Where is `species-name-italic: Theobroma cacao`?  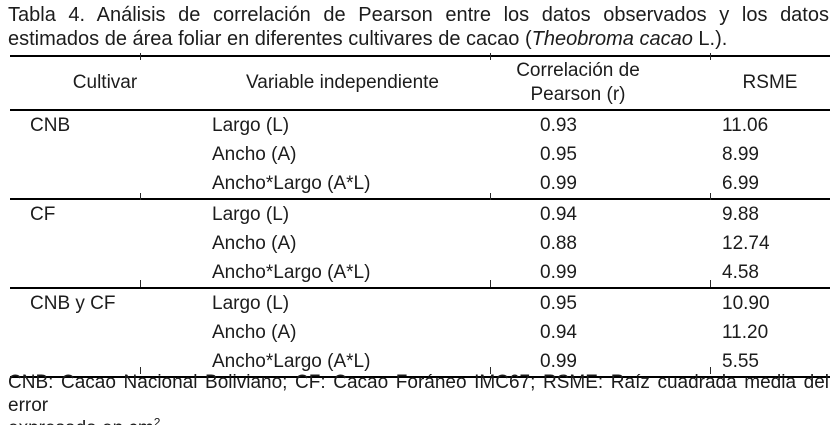
species-name-italic: Theobroma cacao is located at coordinates (612, 39).